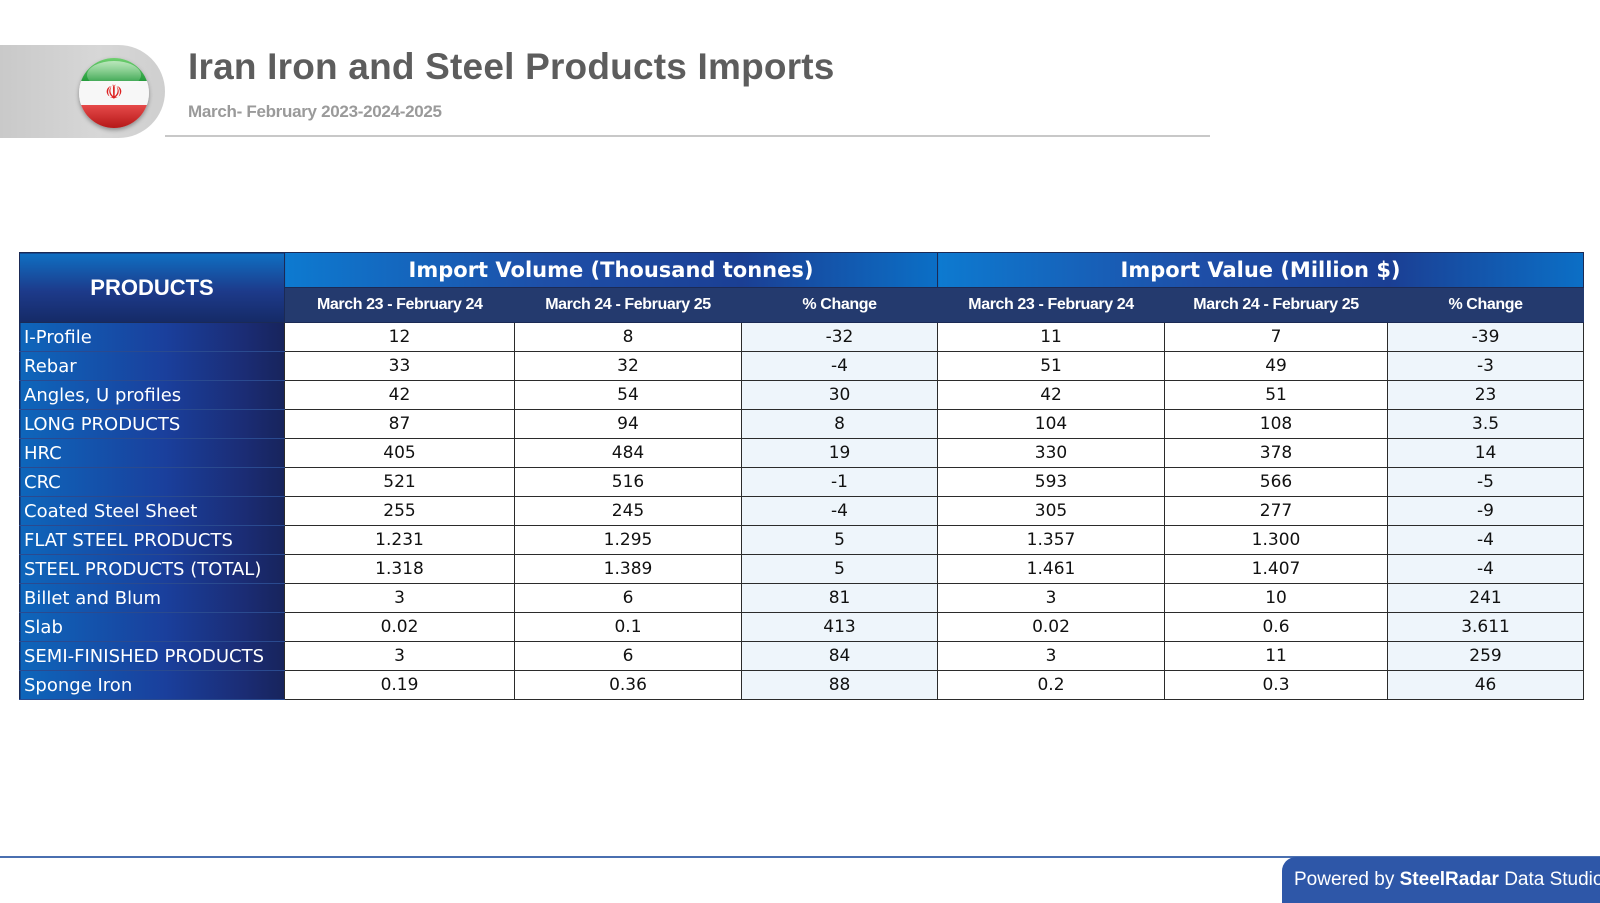  What do you see at coordinates (1051, 305) in the screenshot?
I see `value-period1-header: March 23 - February 24` at bounding box center [1051, 305].